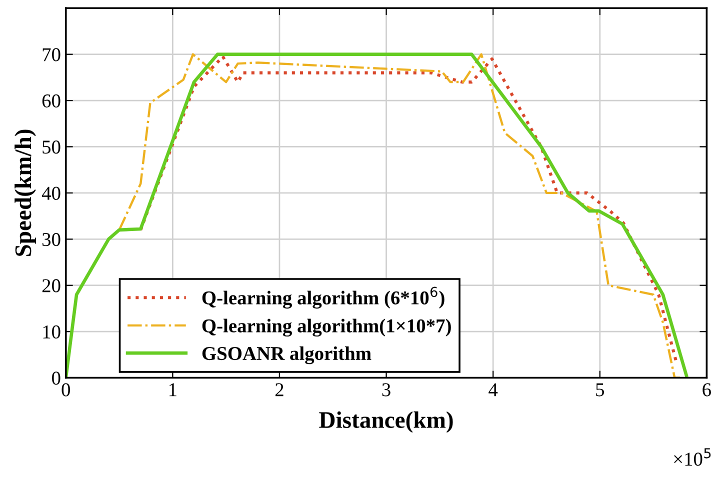 Image resolution: width=716 pixels, height=477 pixels. Describe the element at coordinates (600, 389) in the screenshot. I see `x-tick-label: 5` at that location.